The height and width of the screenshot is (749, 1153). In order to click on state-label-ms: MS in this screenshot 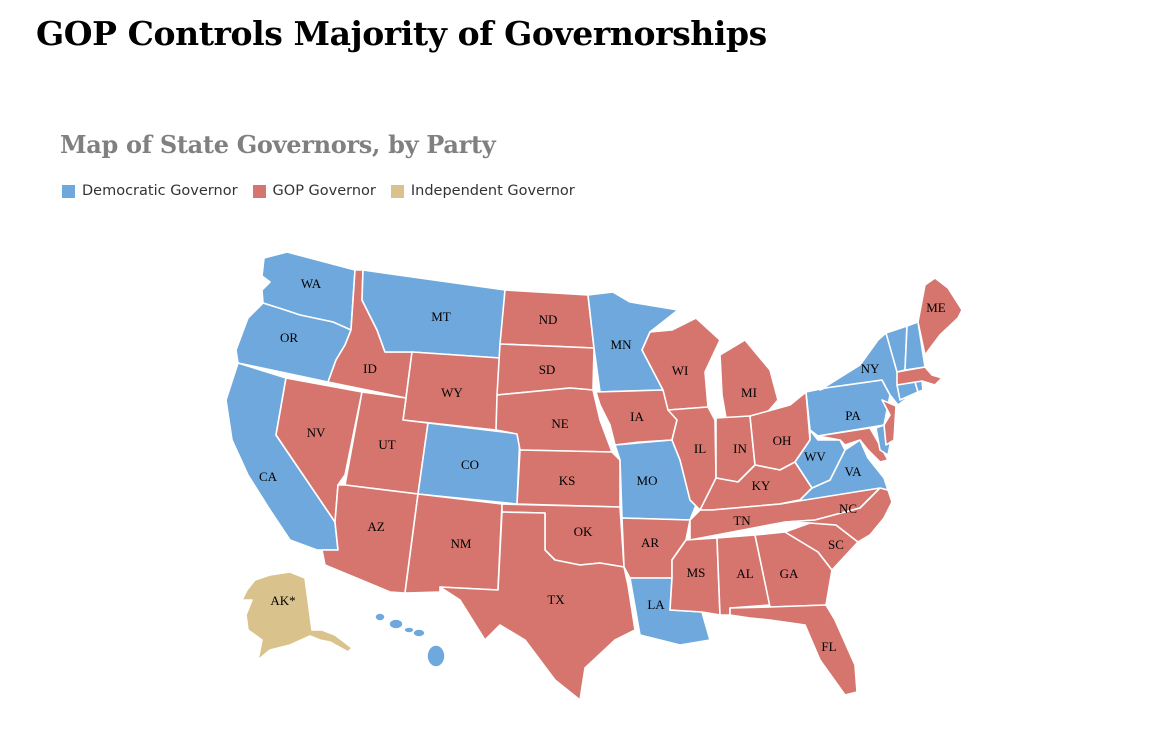, I will do `click(696, 572)`.